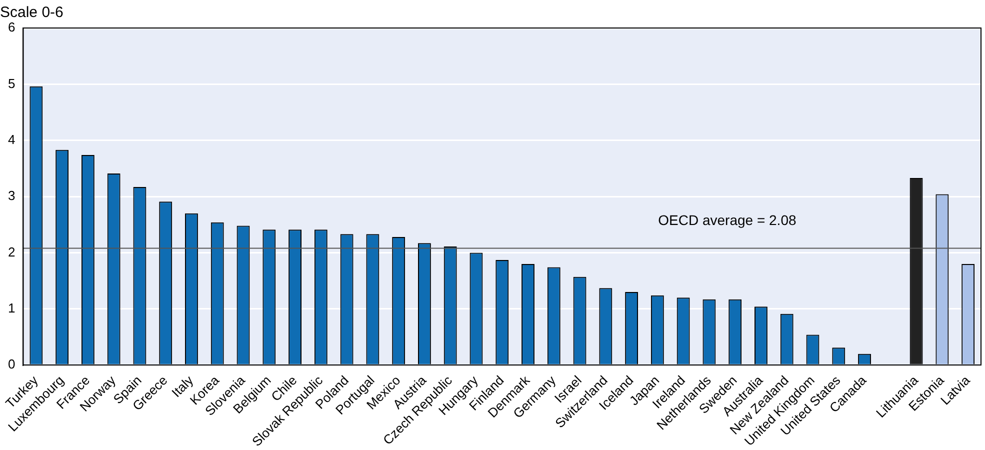 This screenshot has width=985, height=450. I want to click on y-tick-label: 4, so click(12, 139).